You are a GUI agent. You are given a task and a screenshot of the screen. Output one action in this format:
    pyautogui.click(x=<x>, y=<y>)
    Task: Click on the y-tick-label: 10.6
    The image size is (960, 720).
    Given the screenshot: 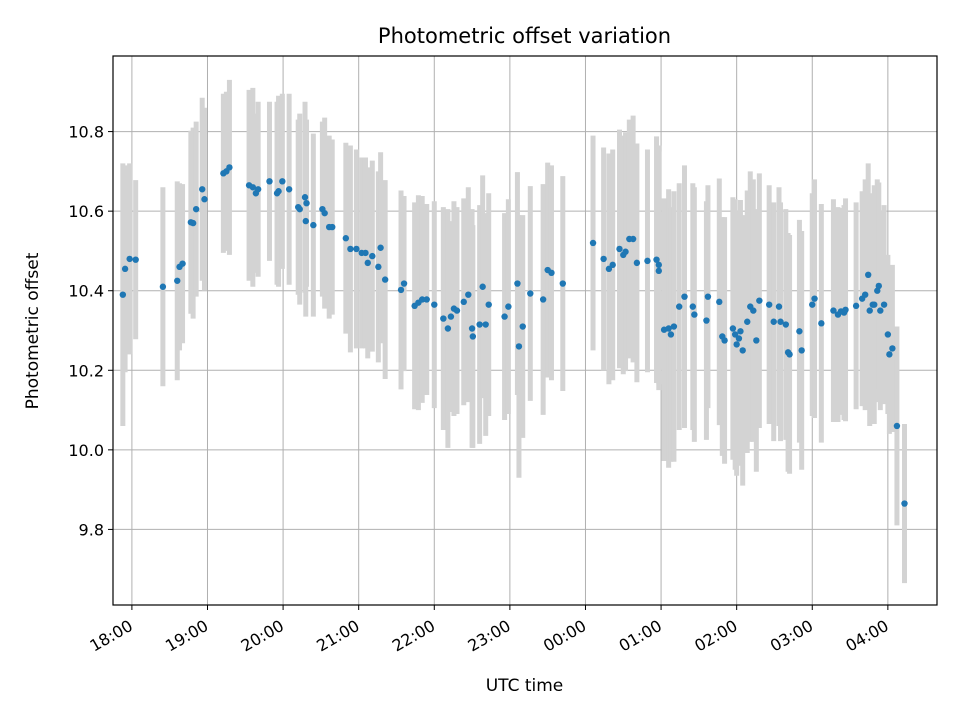 What is the action you would take?
    pyautogui.click(x=86, y=211)
    